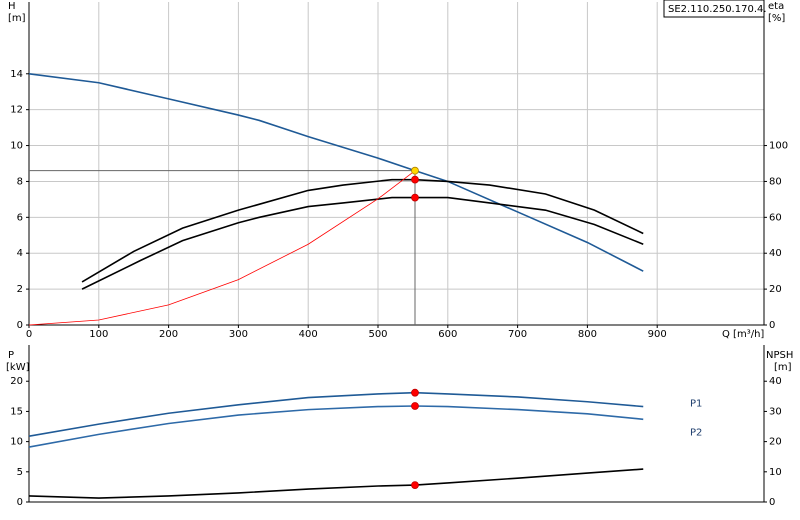 This screenshot has width=800, height=520. I want to click on y-tick-label: 20, so click(16, 381).